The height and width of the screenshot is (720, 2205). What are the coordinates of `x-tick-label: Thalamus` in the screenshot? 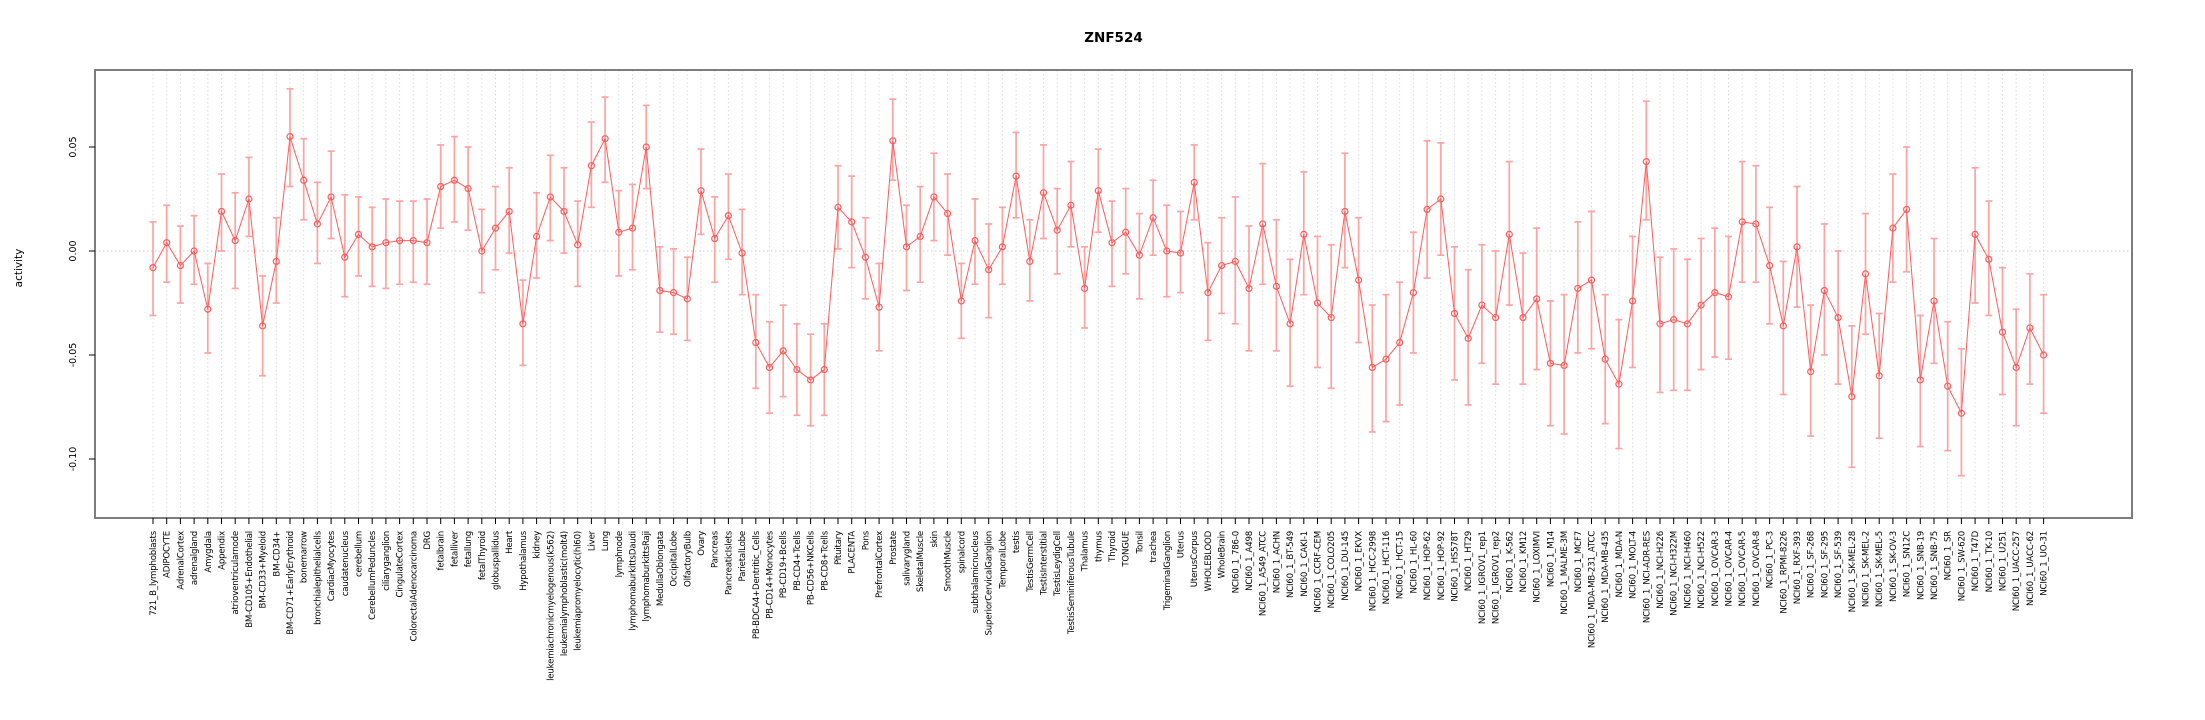 It's located at (1086, 551).